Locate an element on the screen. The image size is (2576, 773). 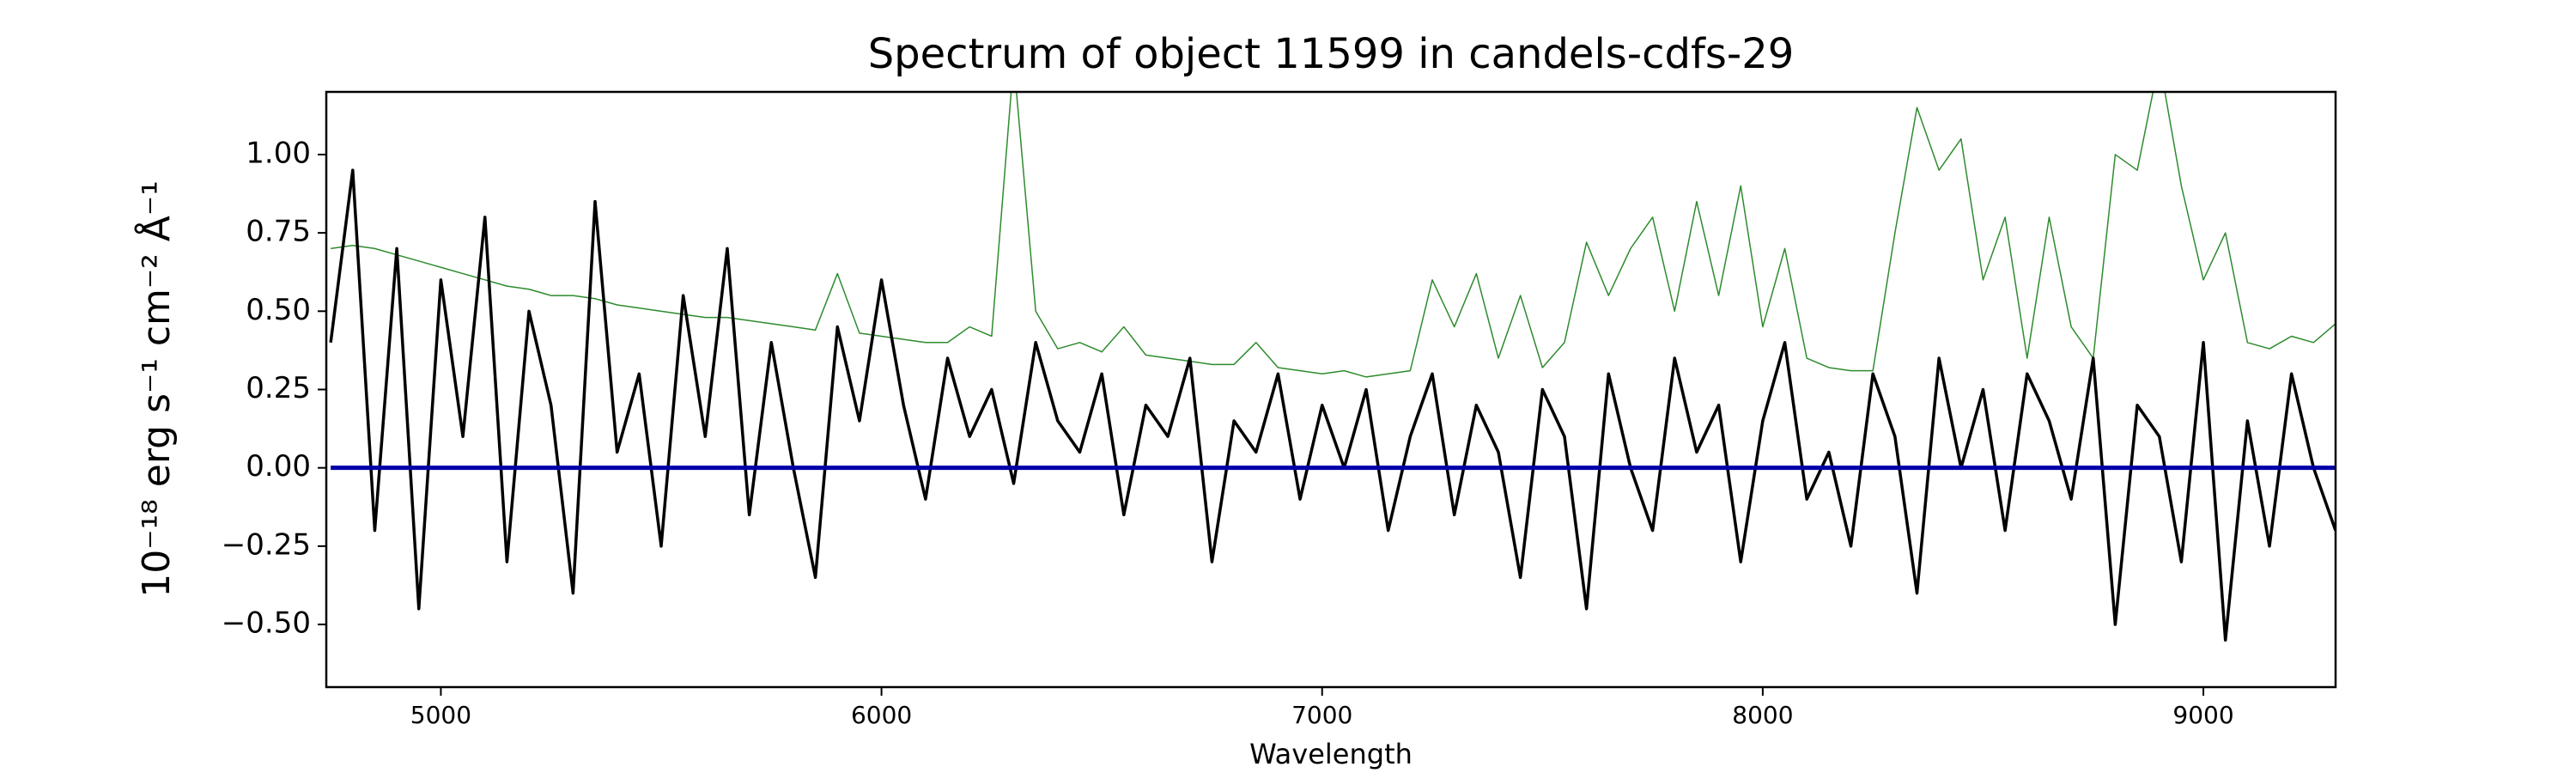
y-tick-label: −0.50 is located at coordinates (266, 623).